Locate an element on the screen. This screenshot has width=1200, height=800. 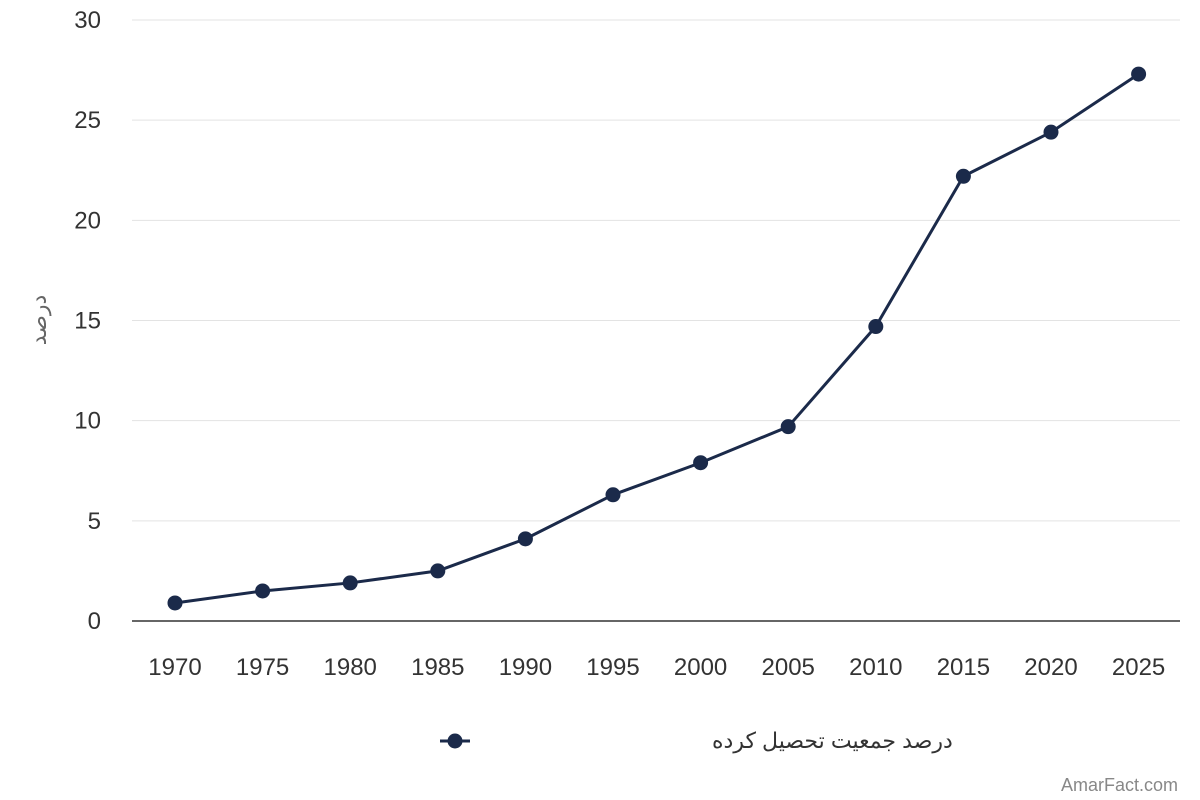
y-tick-label: 25 is located at coordinates (87, 120).